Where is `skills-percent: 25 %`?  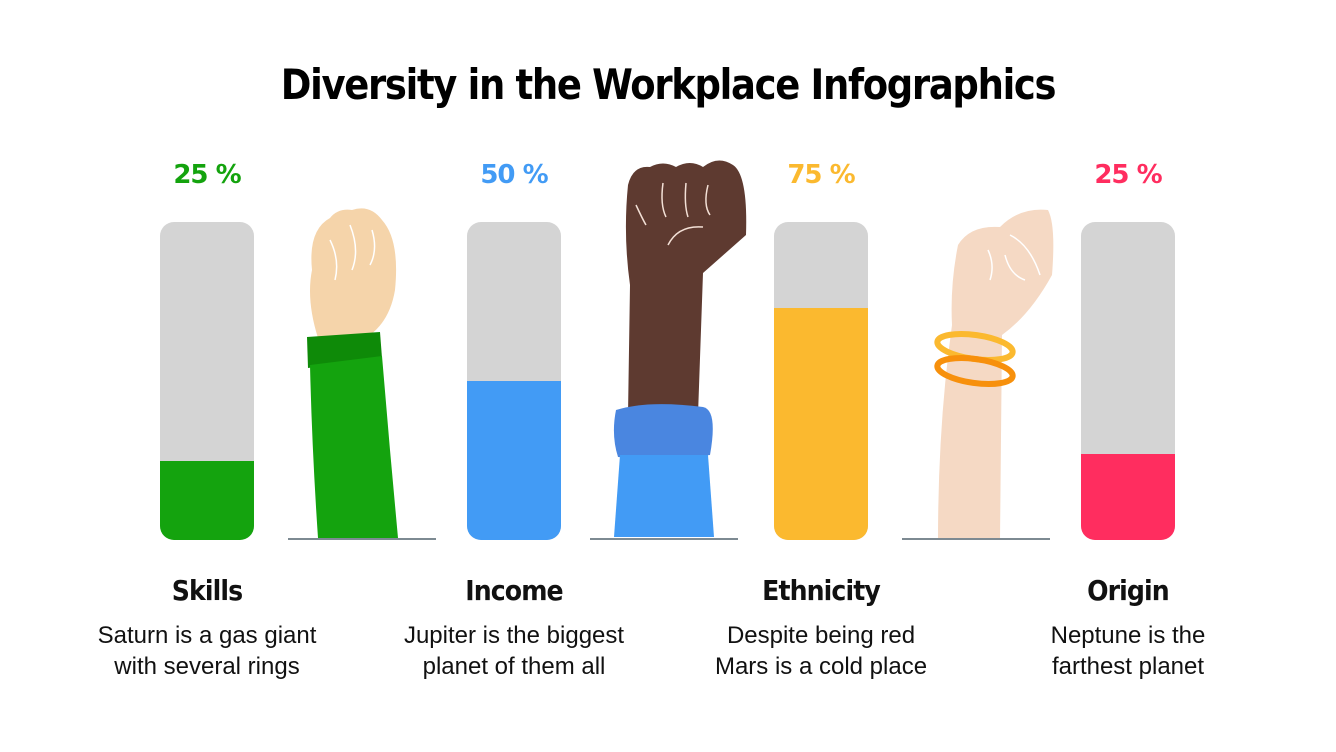 skills-percent: 25 % is located at coordinates (207, 175).